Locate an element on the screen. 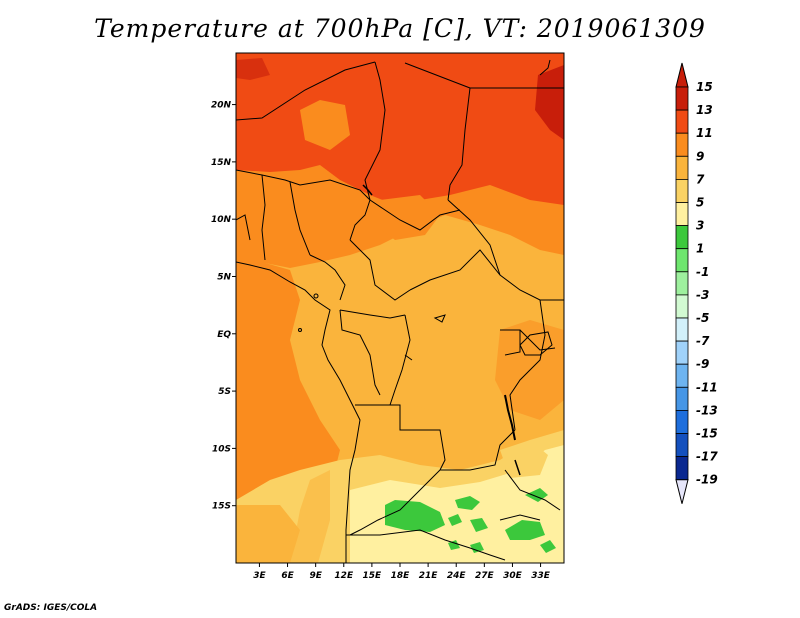 The image size is (800, 618). colorbar-level-label: 5 is located at coordinates (700, 203).